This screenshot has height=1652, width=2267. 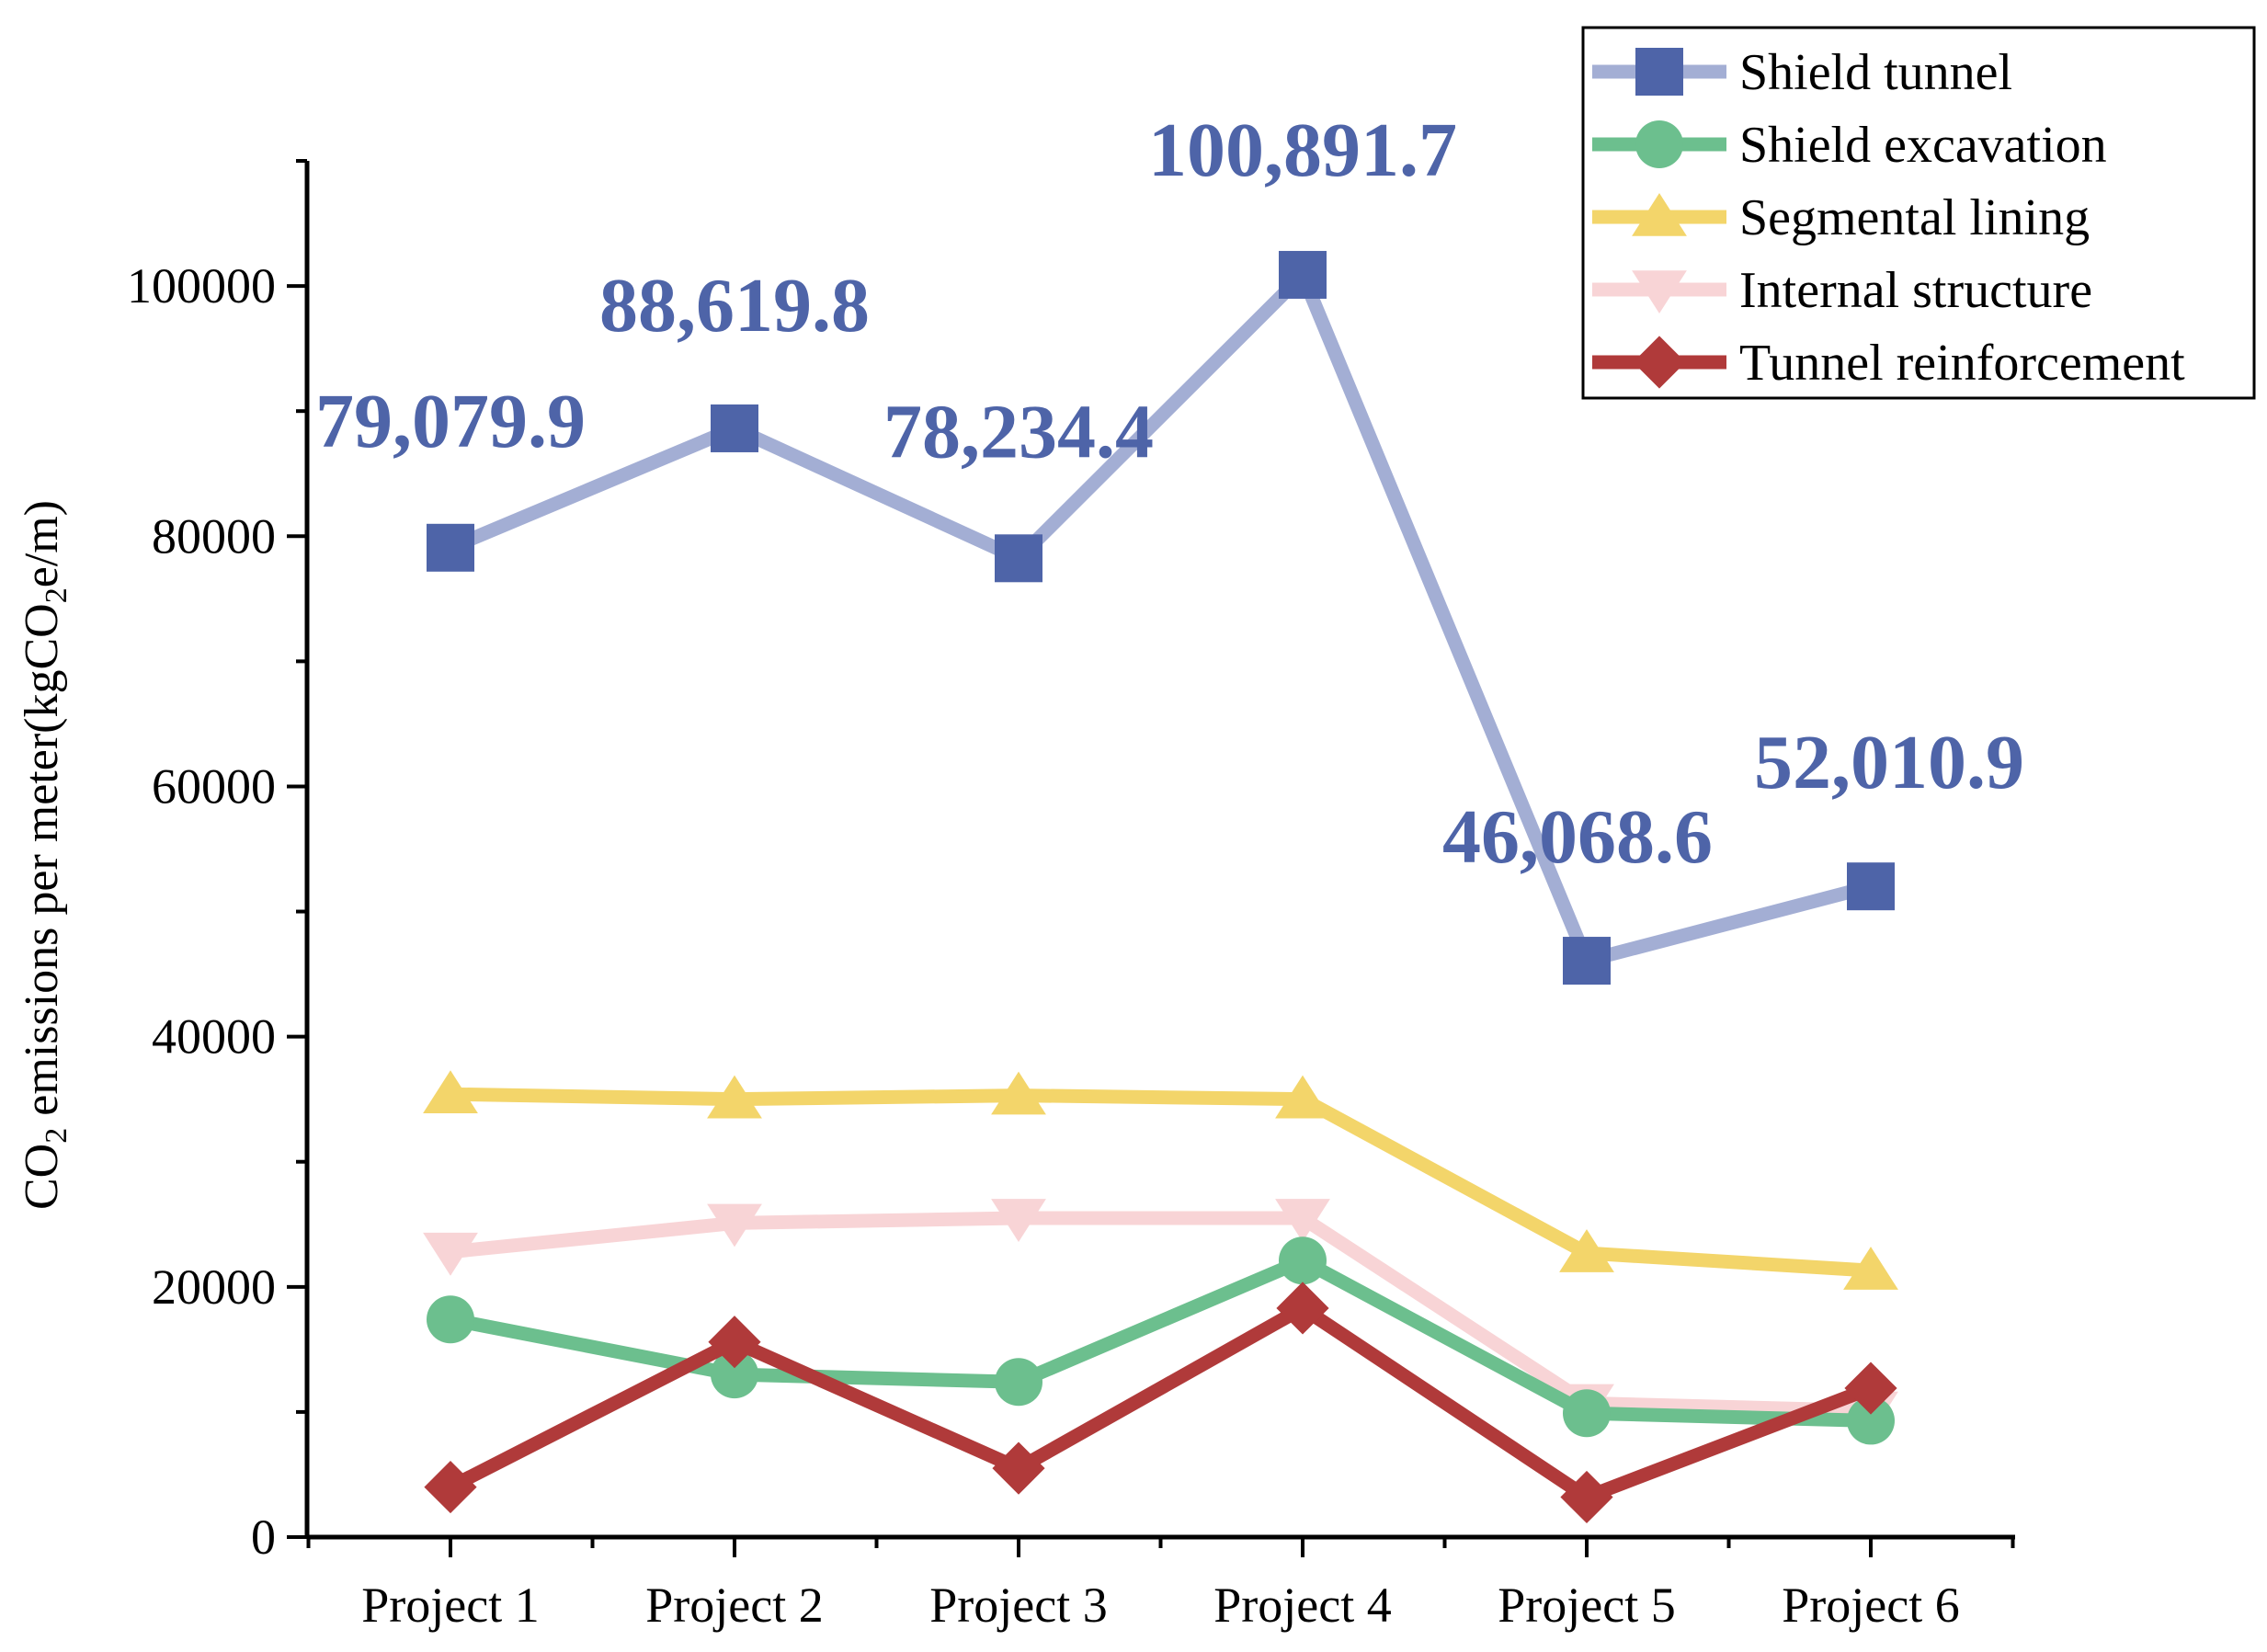 What do you see at coordinates (1586, 1606) in the screenshot?
I see `x-tick-label: Project 5` at bounding box center [1586, 1606].